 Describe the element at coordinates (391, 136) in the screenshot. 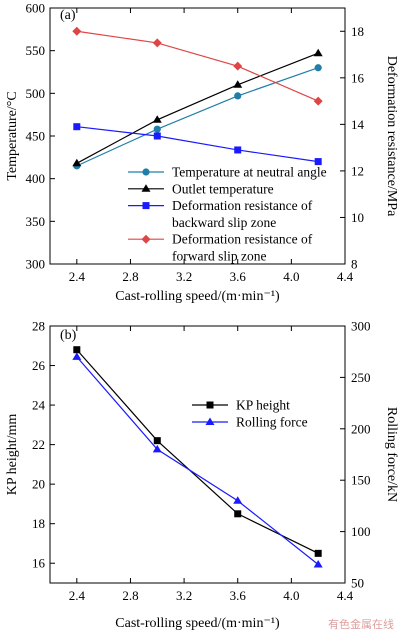

I see `y2-axis-label: Deformation resistance/MPa` at that location.